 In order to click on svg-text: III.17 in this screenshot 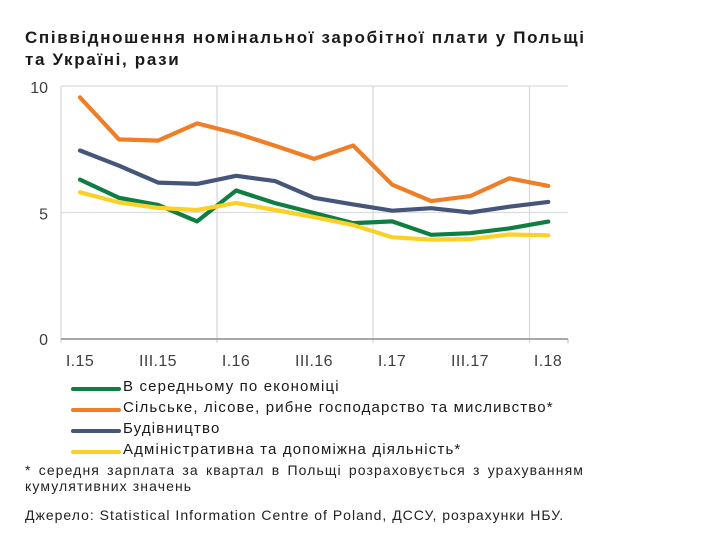, I will do `click(470, 361)`.